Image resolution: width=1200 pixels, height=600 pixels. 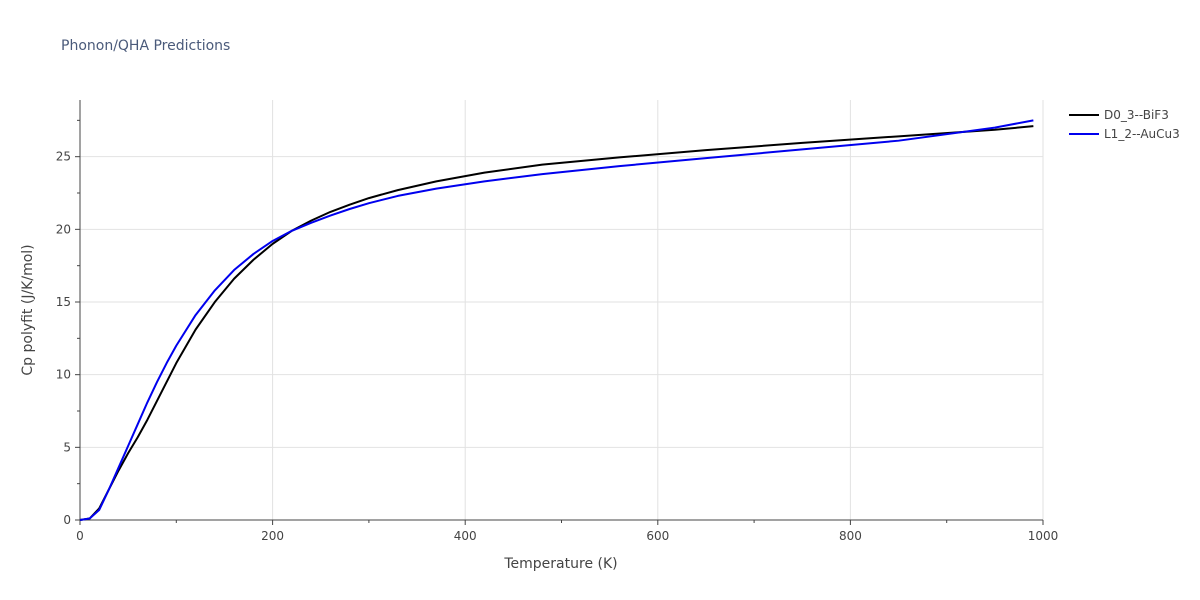 I want to click on legend-label: D0_3--BiF3, so click(x=1136, y=115).